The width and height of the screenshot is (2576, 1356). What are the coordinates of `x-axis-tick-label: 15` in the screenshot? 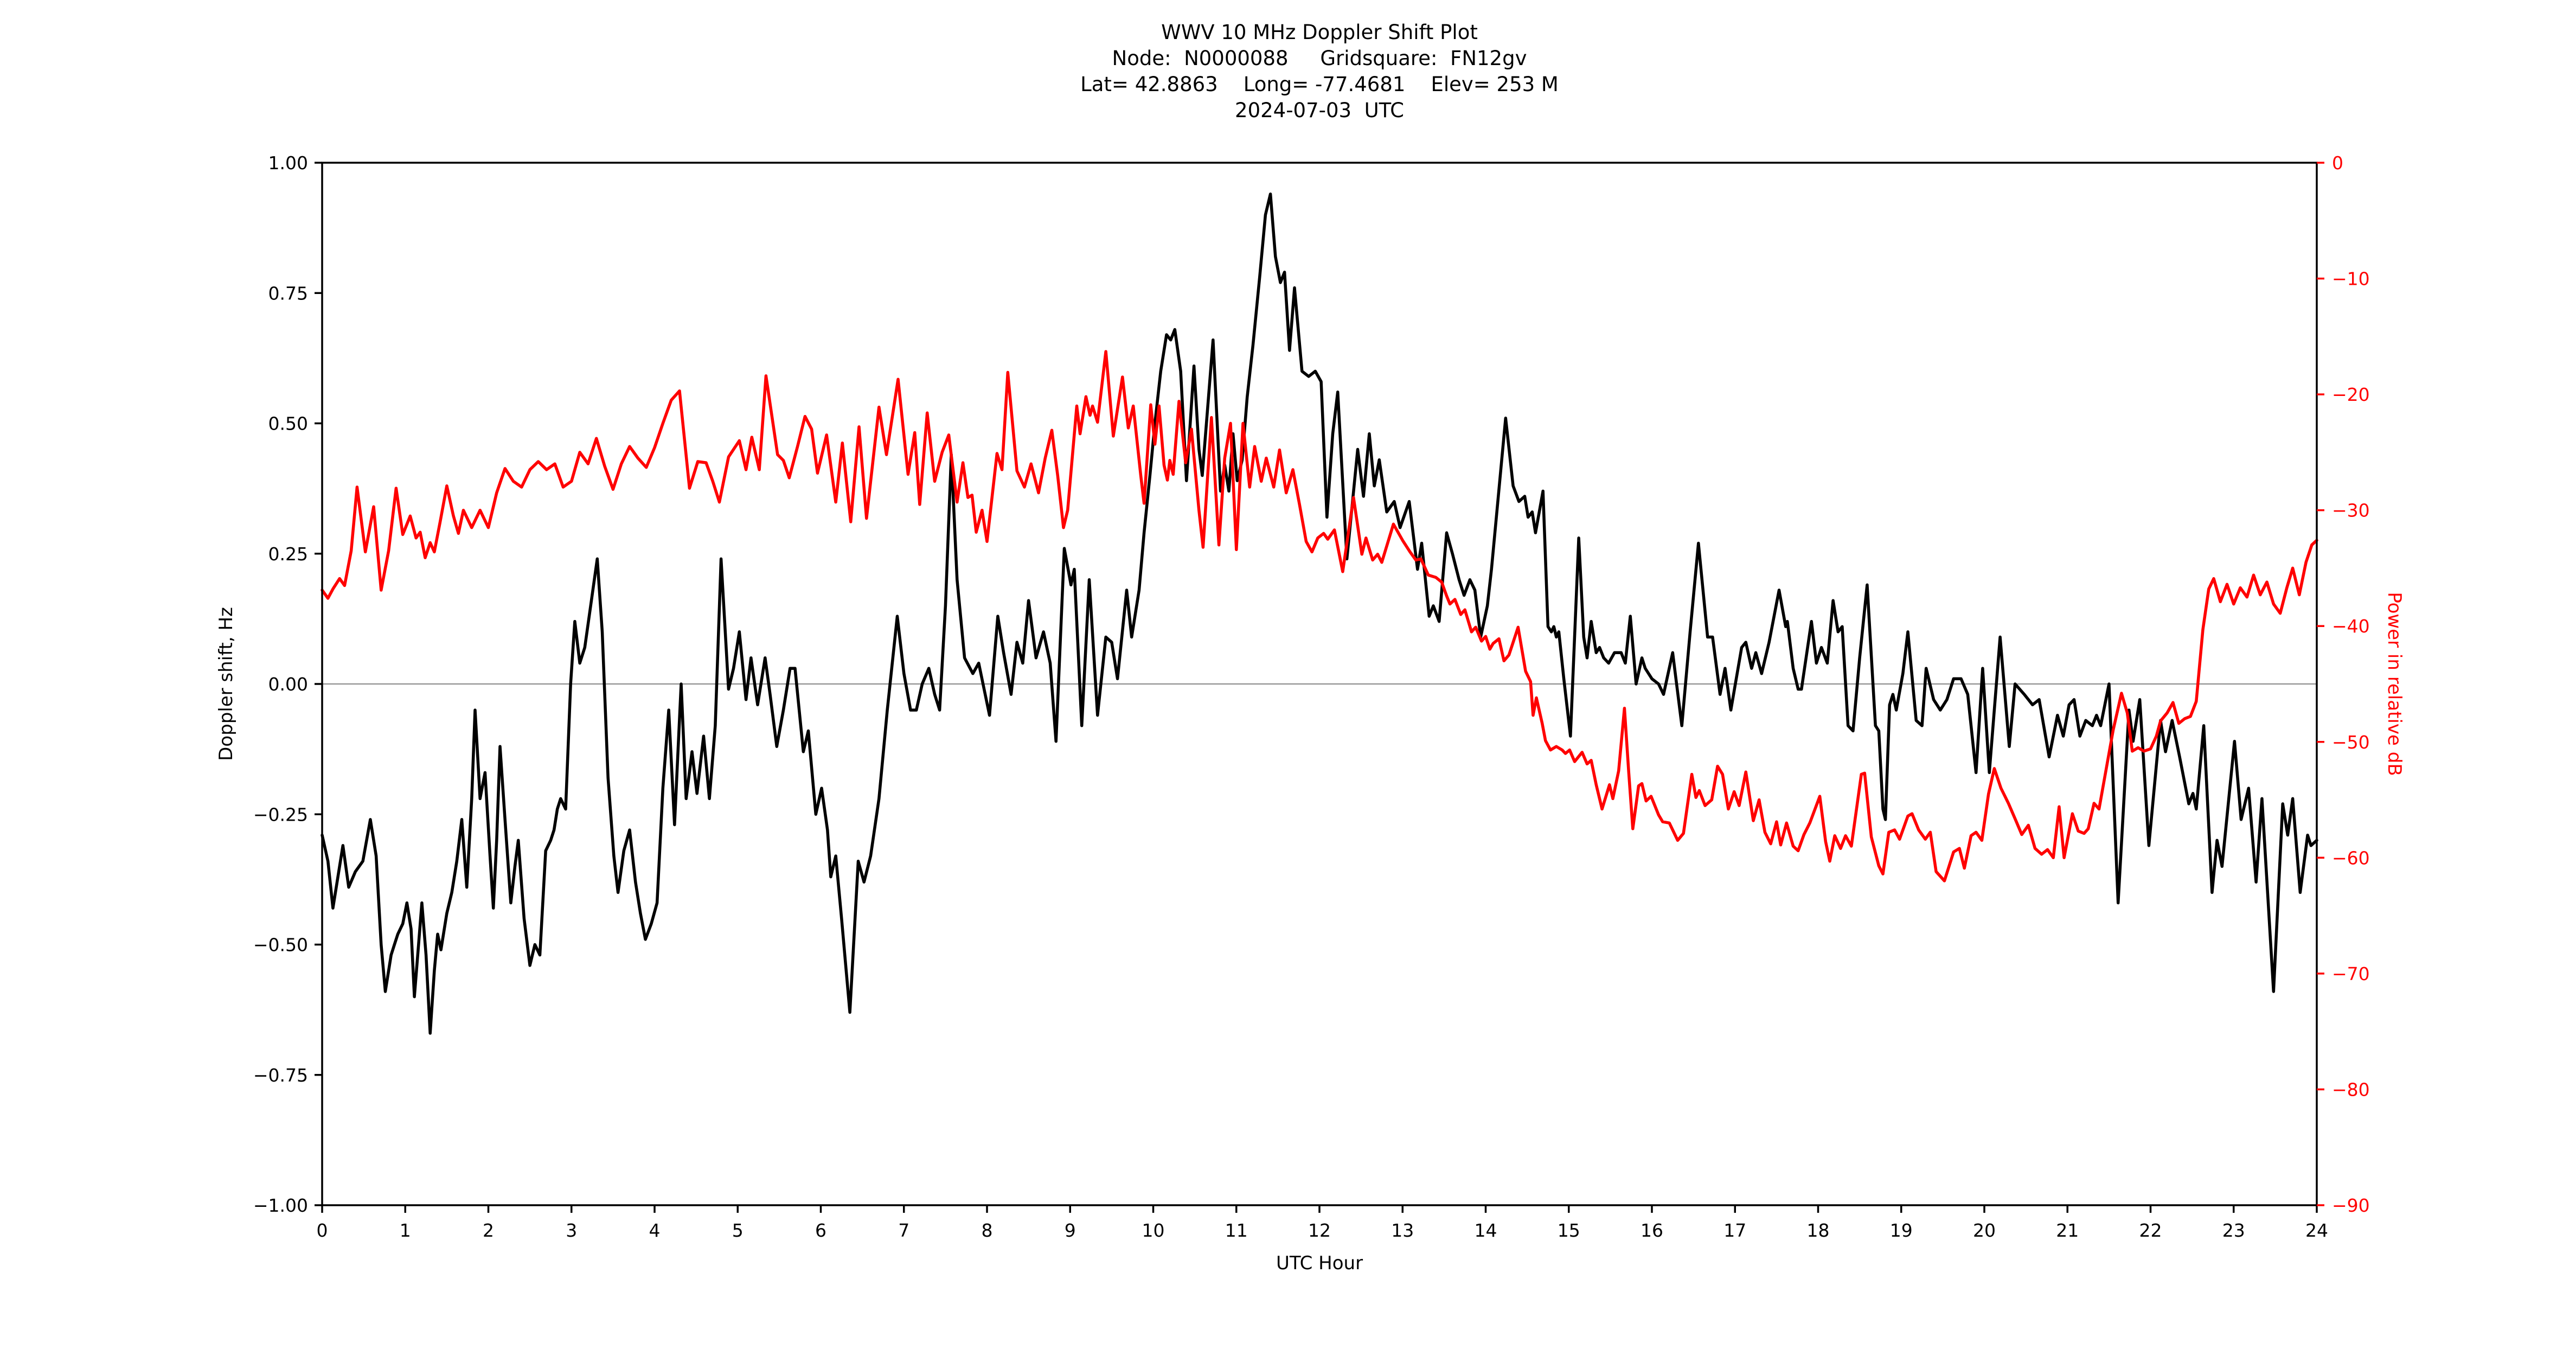 It's located at (1569, 1230).